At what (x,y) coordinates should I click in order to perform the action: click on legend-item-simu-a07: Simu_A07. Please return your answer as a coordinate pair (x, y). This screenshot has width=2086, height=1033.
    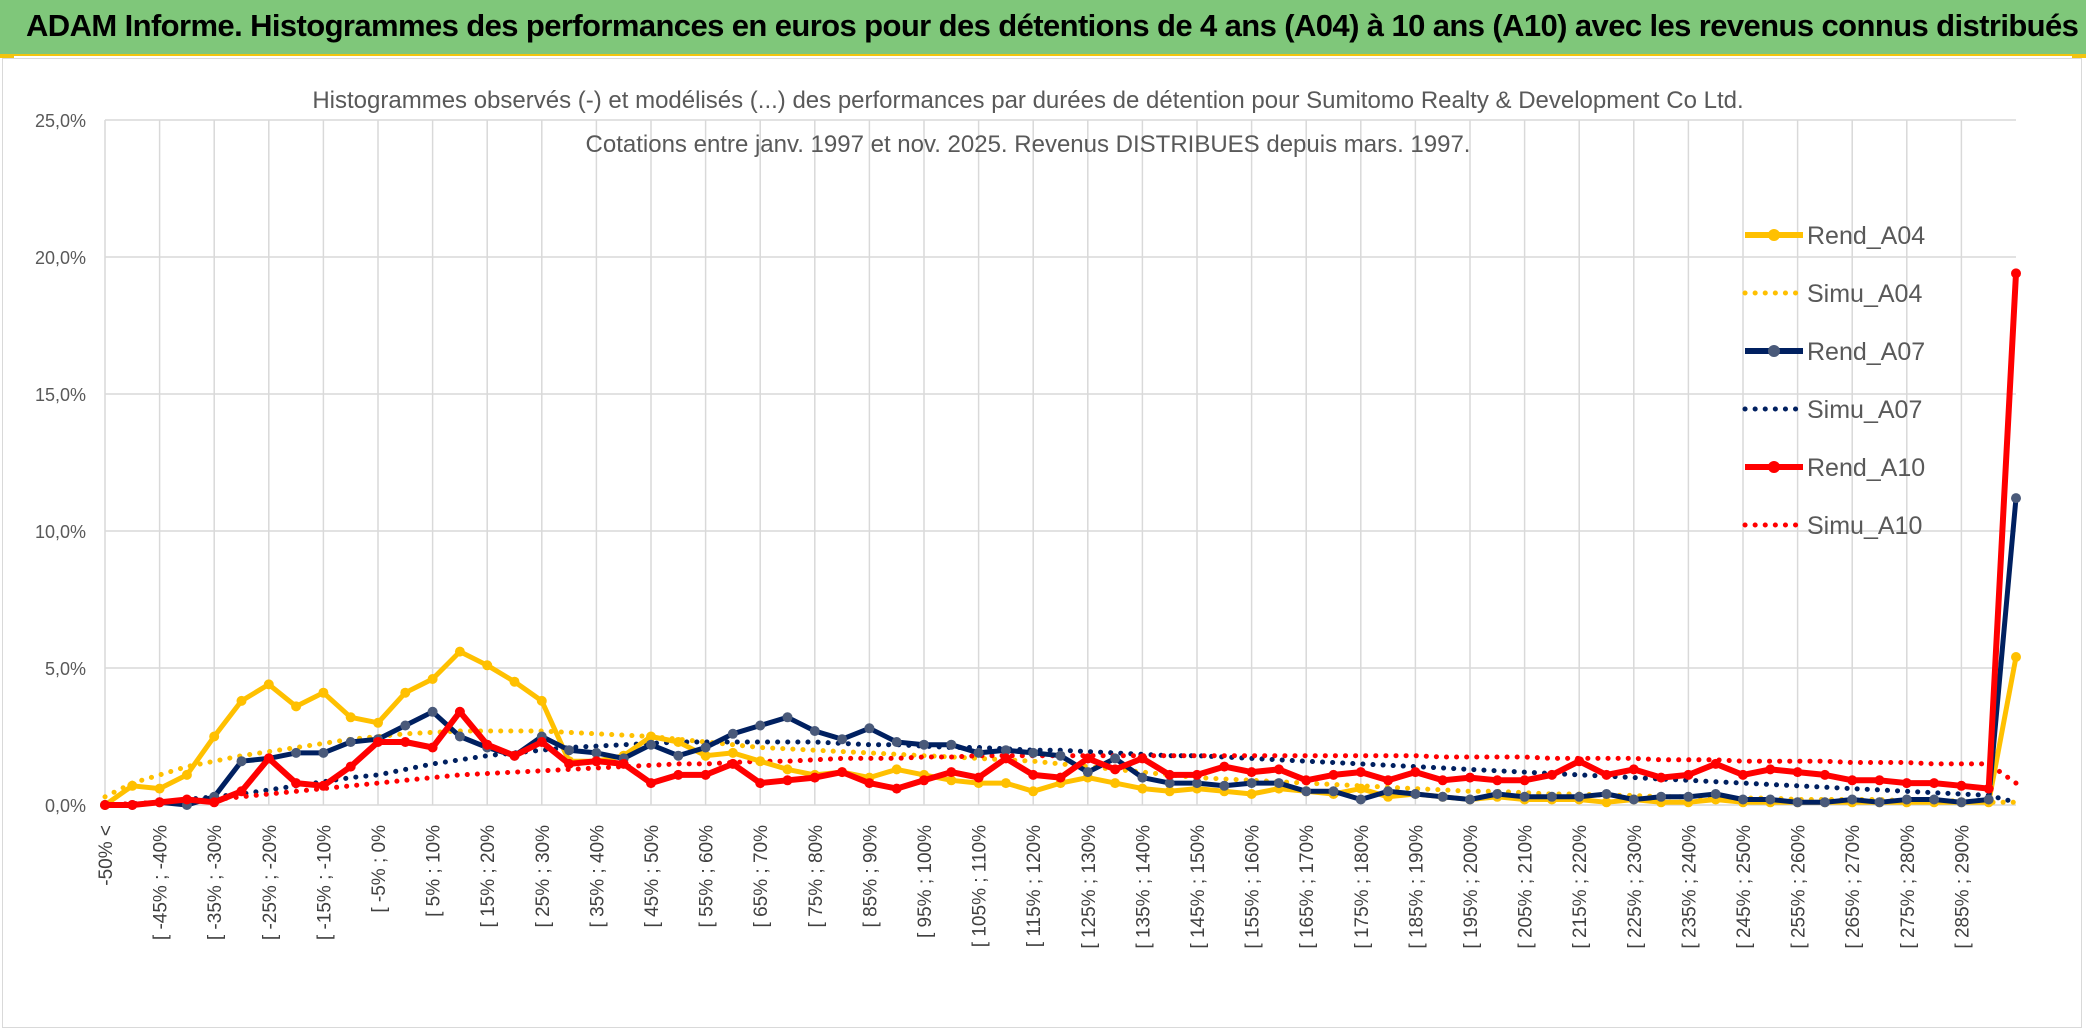
    Looking at the image, I should click on (1832, 410).